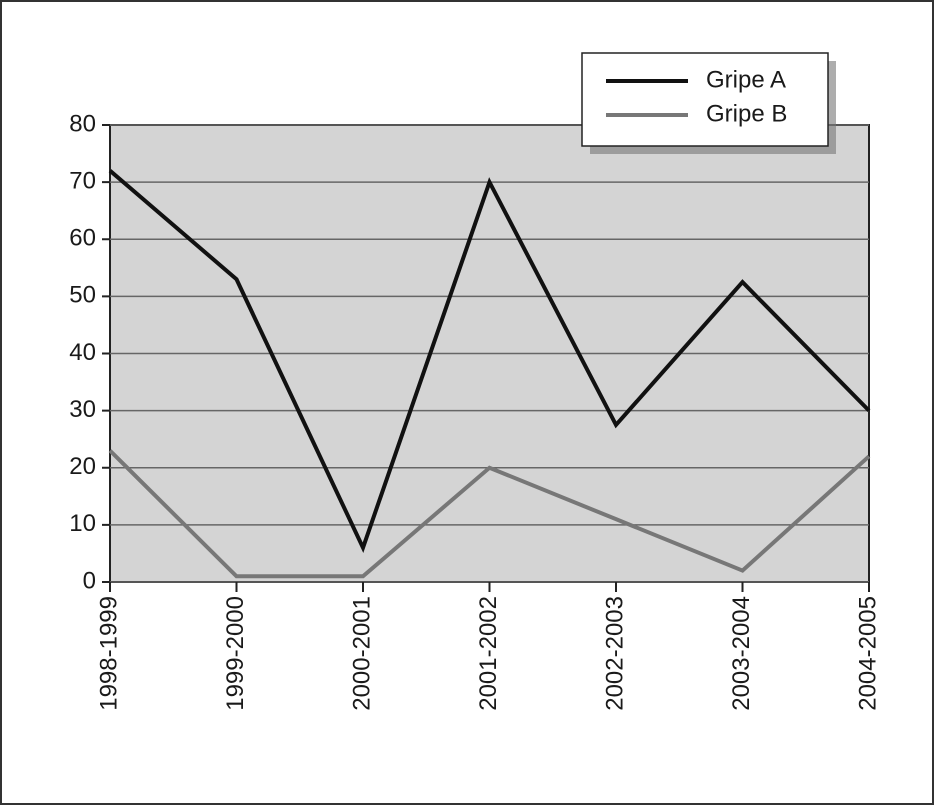 This screenshot has height=811, width=934. Describe the element at coordinates (746, 79) in the screenshot. I see `legend-label: Gripe A` at that location.